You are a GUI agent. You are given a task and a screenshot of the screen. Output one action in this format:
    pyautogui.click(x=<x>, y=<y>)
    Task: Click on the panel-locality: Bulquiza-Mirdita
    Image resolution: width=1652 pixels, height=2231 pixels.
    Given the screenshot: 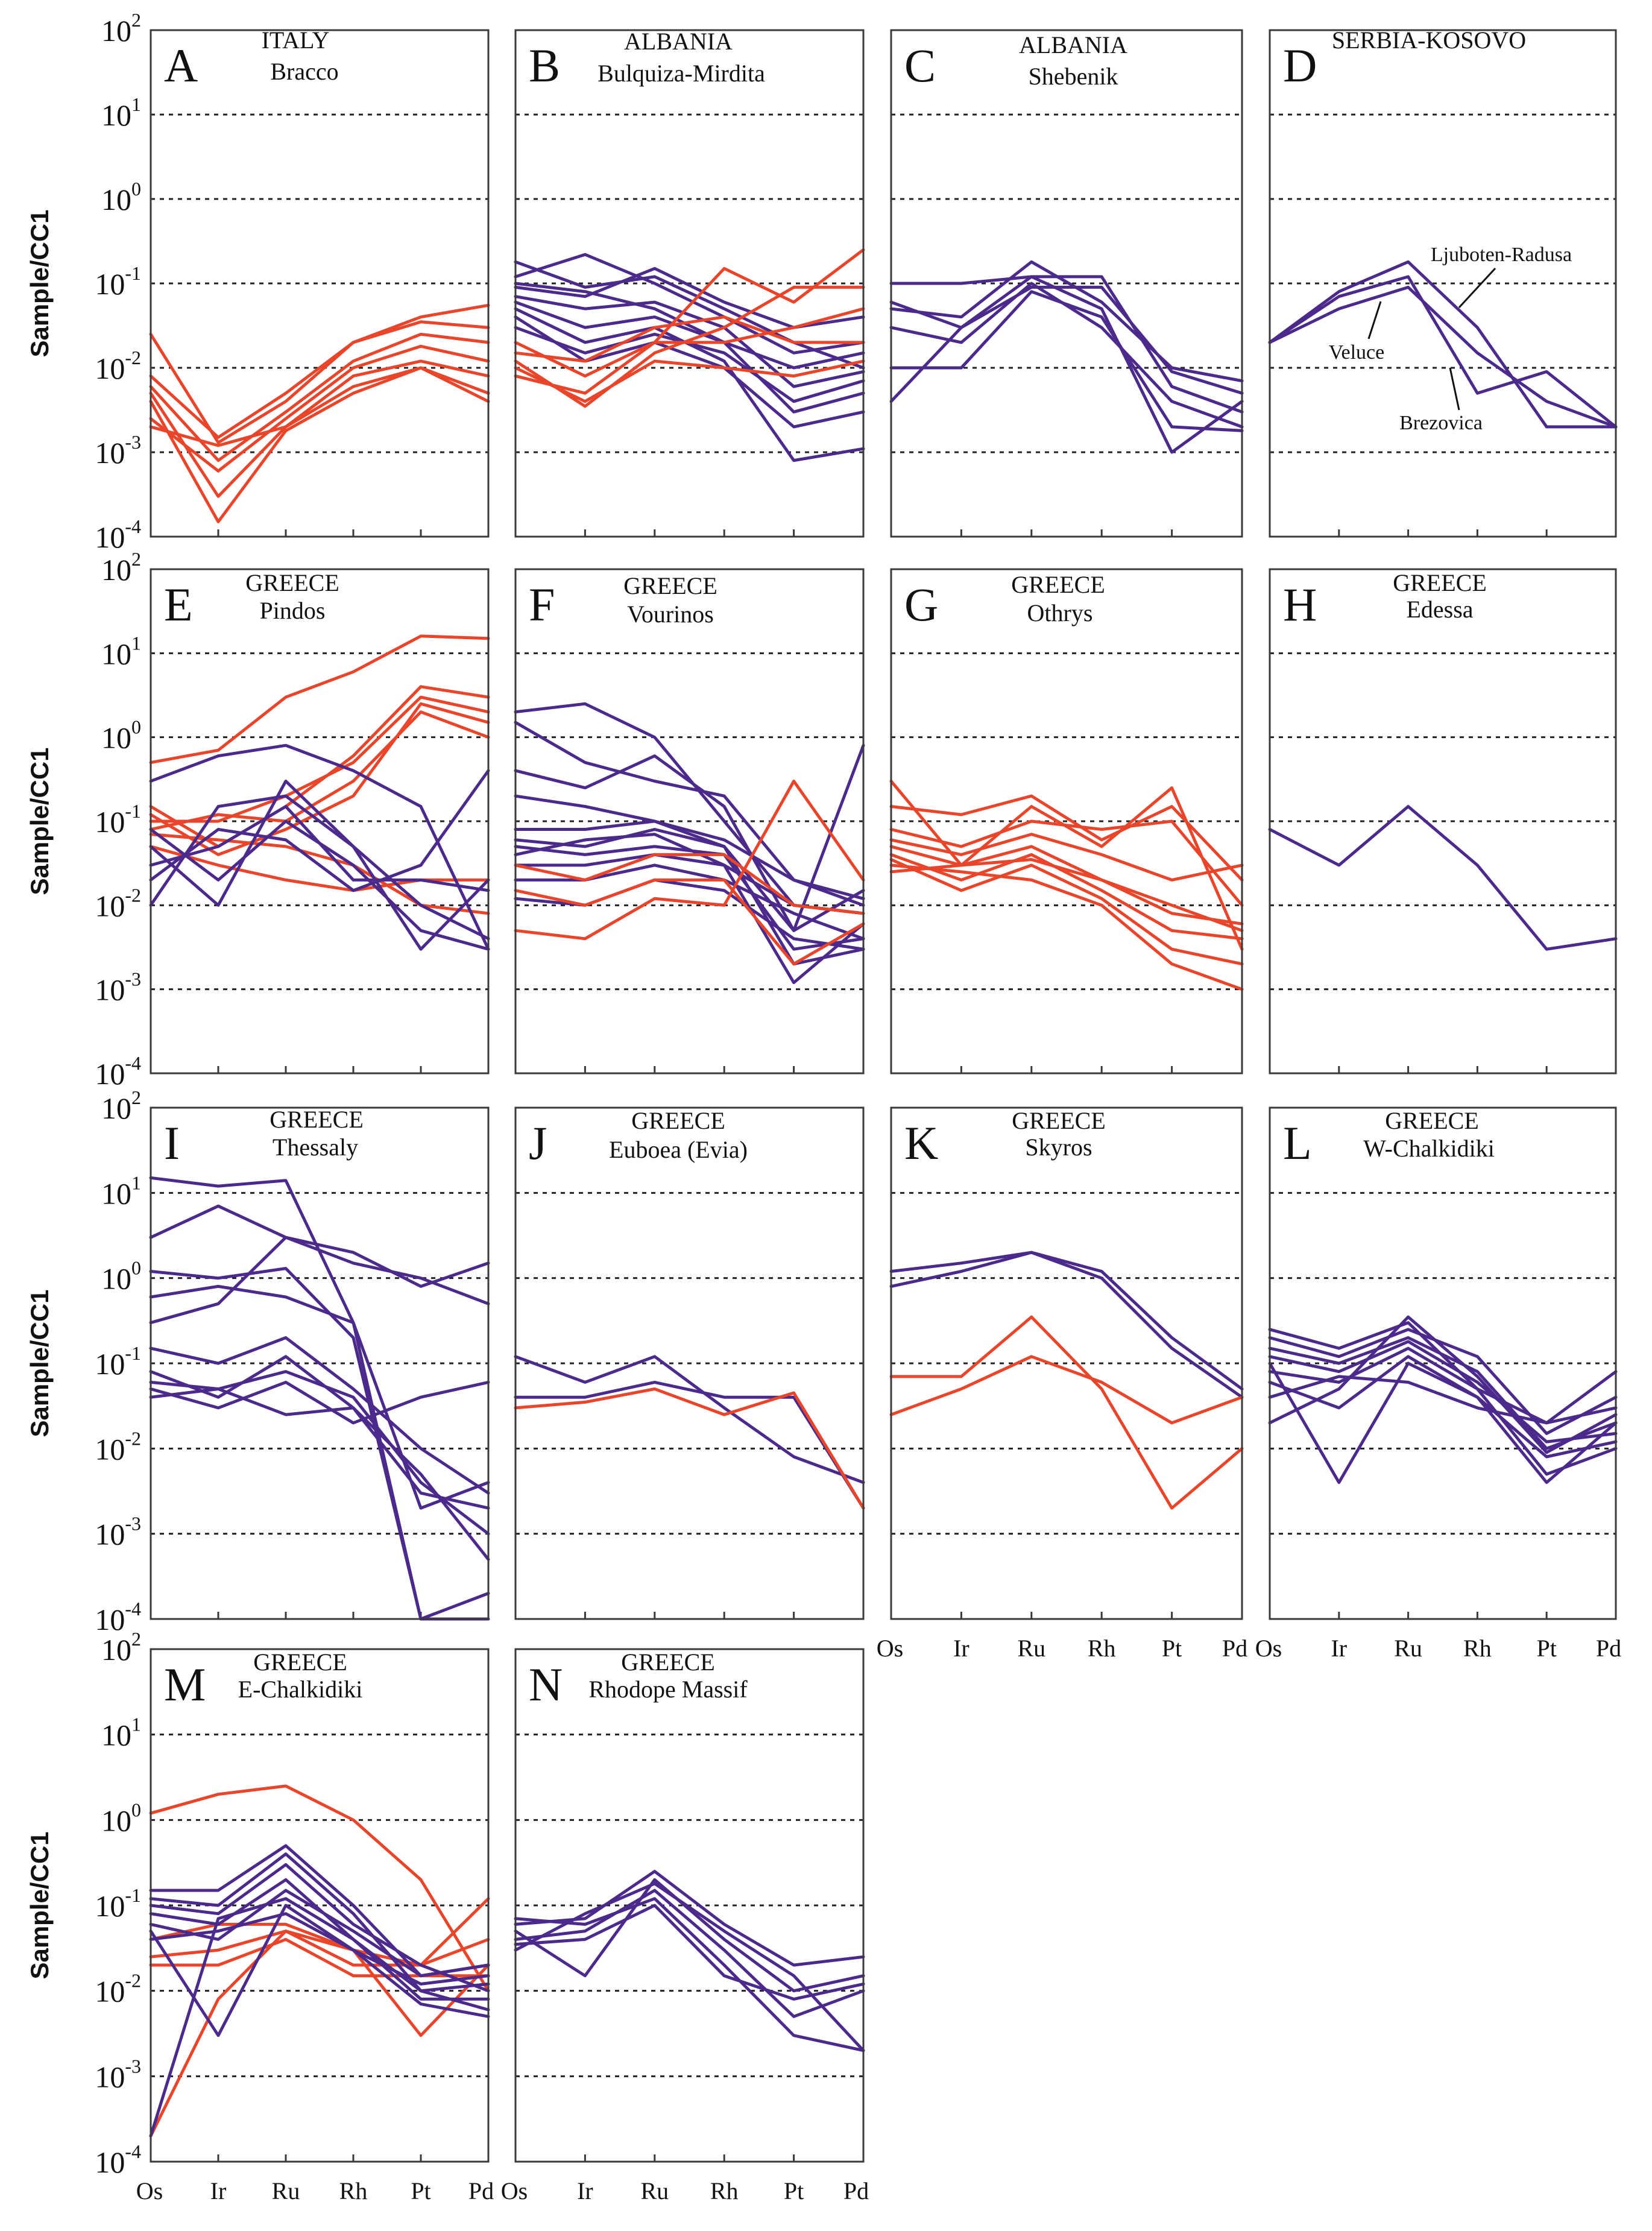 What is the action you would take?
    pyautogui.click(x=681, y=73)
    